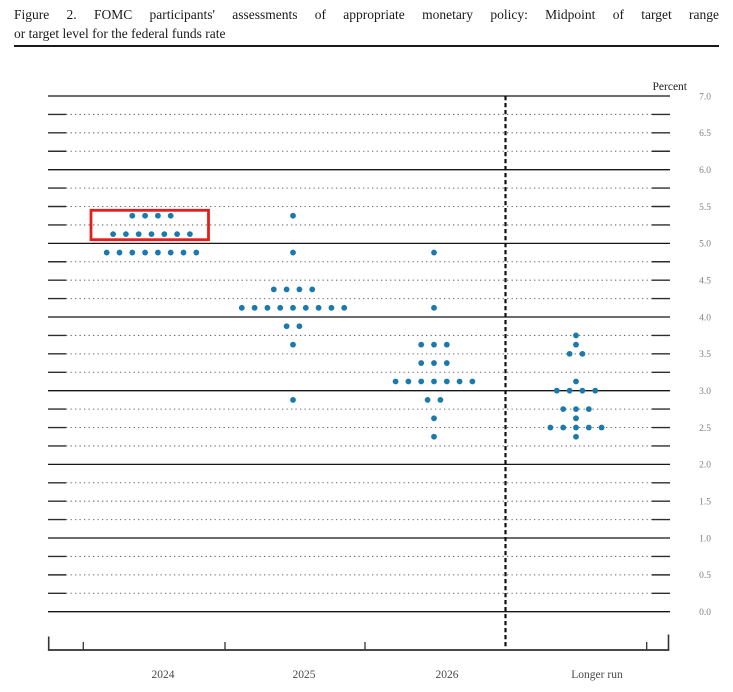 Image resolution: width=733 pixels, height=692 pixels. I want to click on y-axis-tick-label: 4.0, so click(705, 318).